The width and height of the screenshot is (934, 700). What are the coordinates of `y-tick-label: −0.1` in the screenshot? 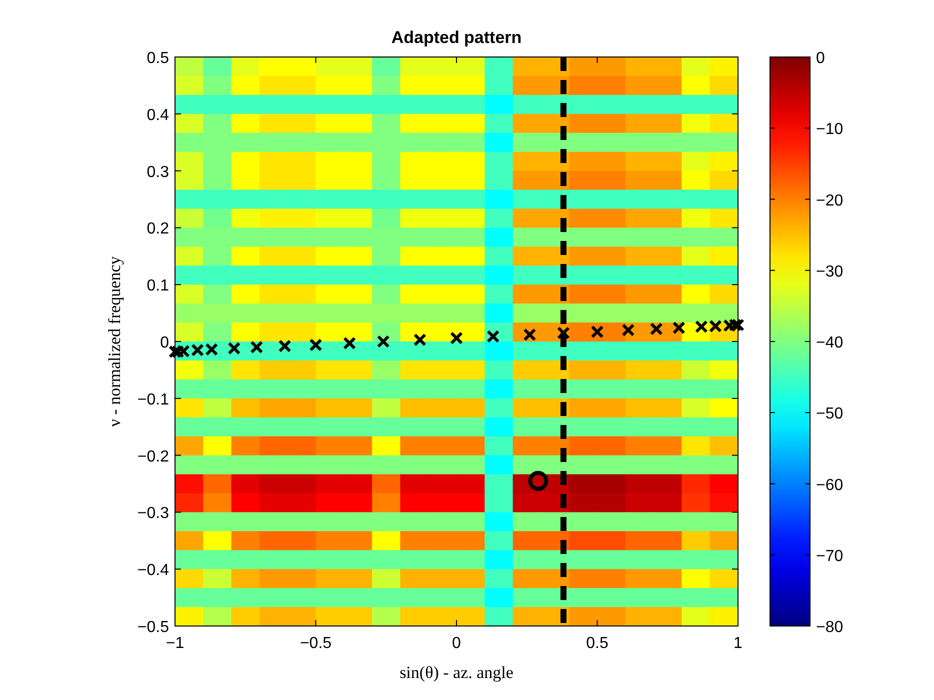 It's located at (153, 399).